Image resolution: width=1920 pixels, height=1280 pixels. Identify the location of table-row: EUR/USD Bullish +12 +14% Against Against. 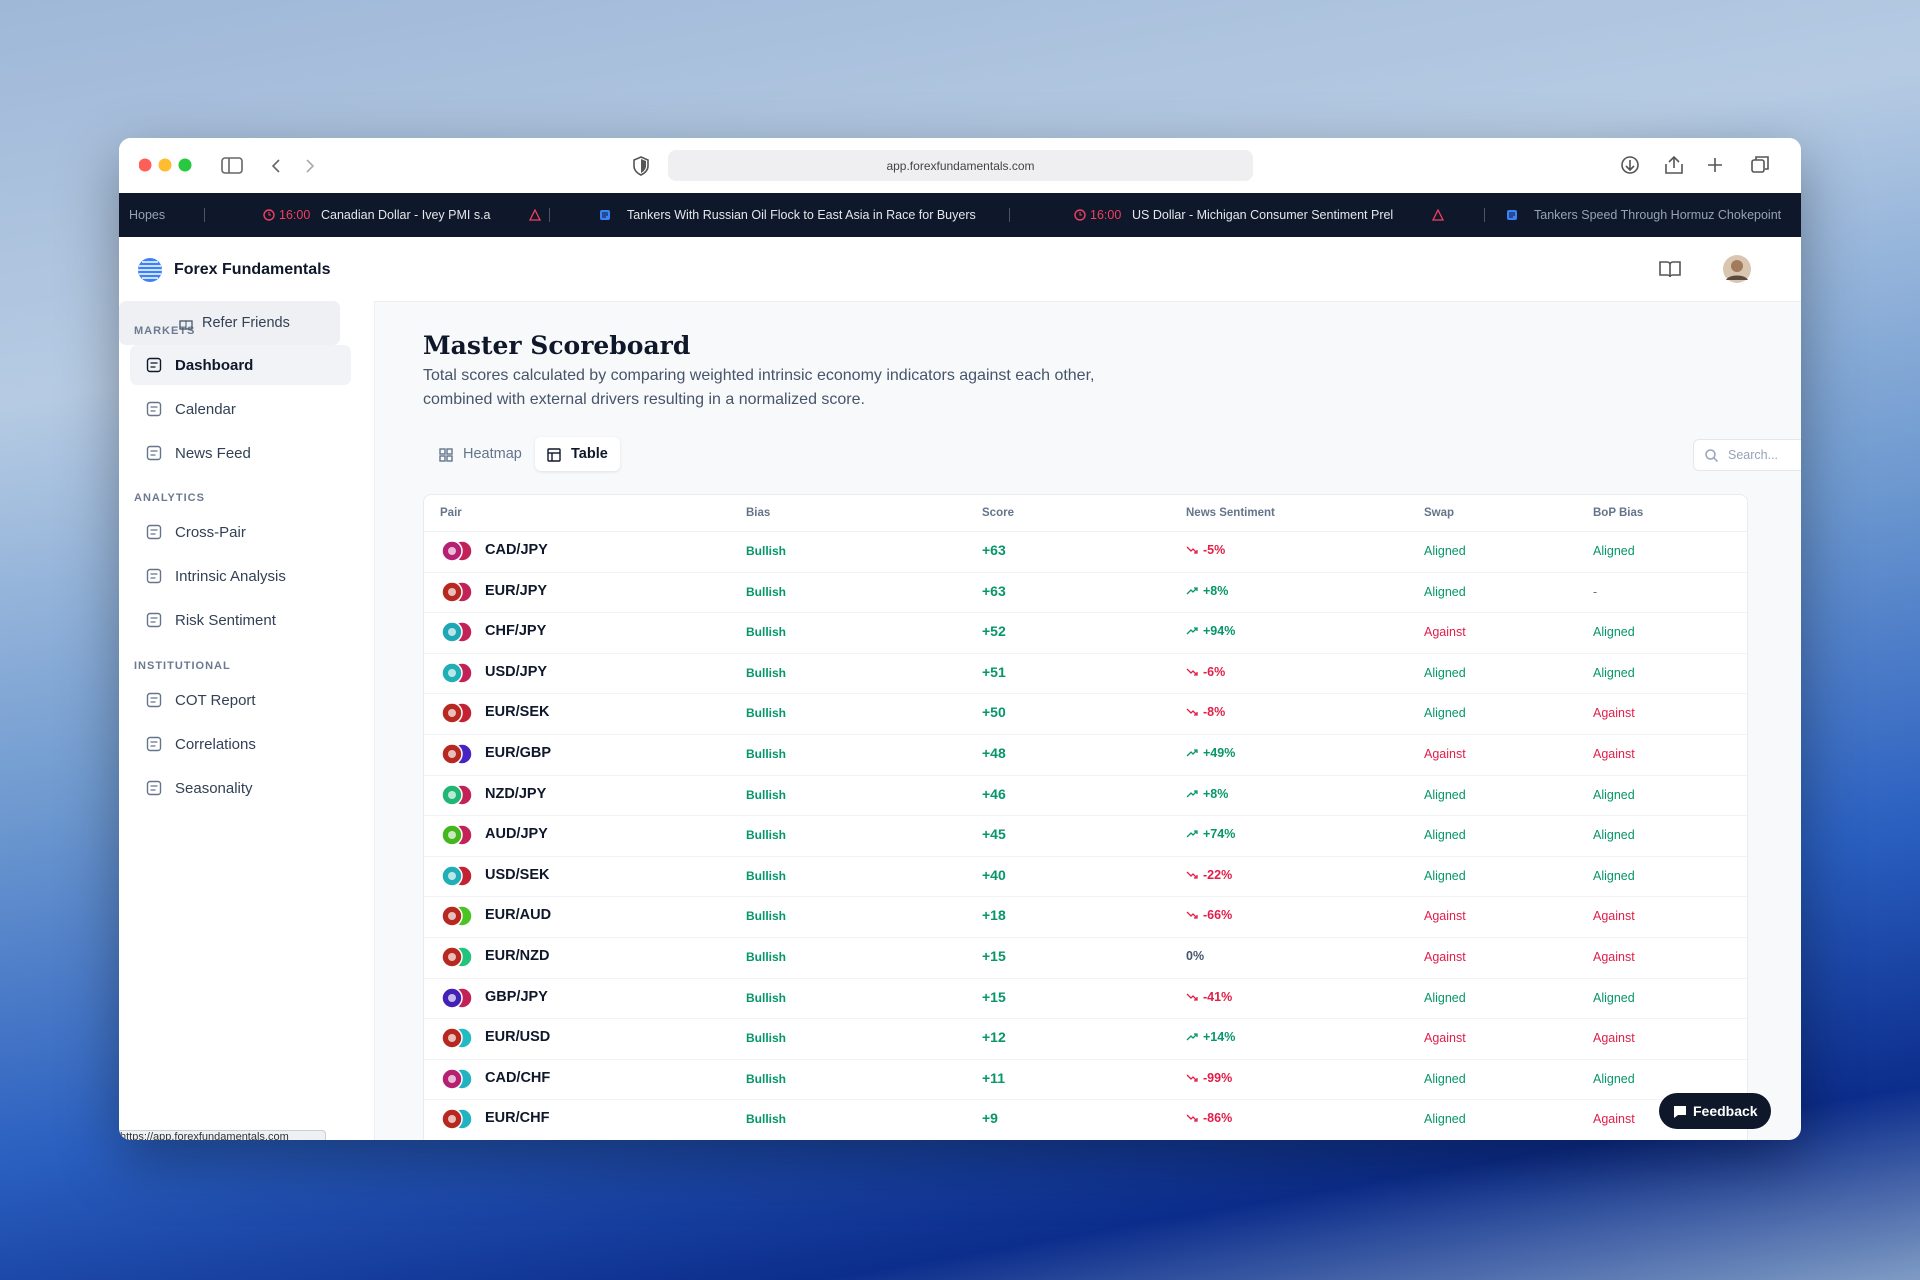
(1085, 1039).